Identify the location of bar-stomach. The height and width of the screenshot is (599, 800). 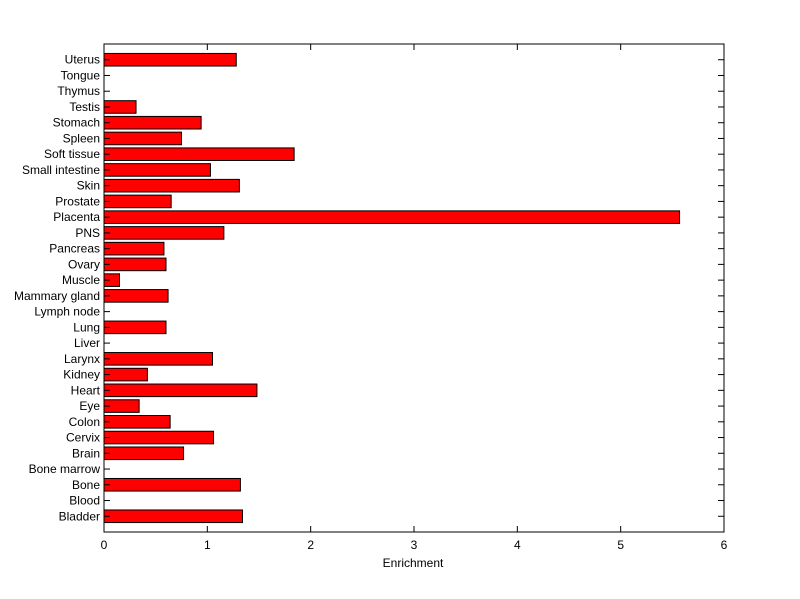
(152, 122).